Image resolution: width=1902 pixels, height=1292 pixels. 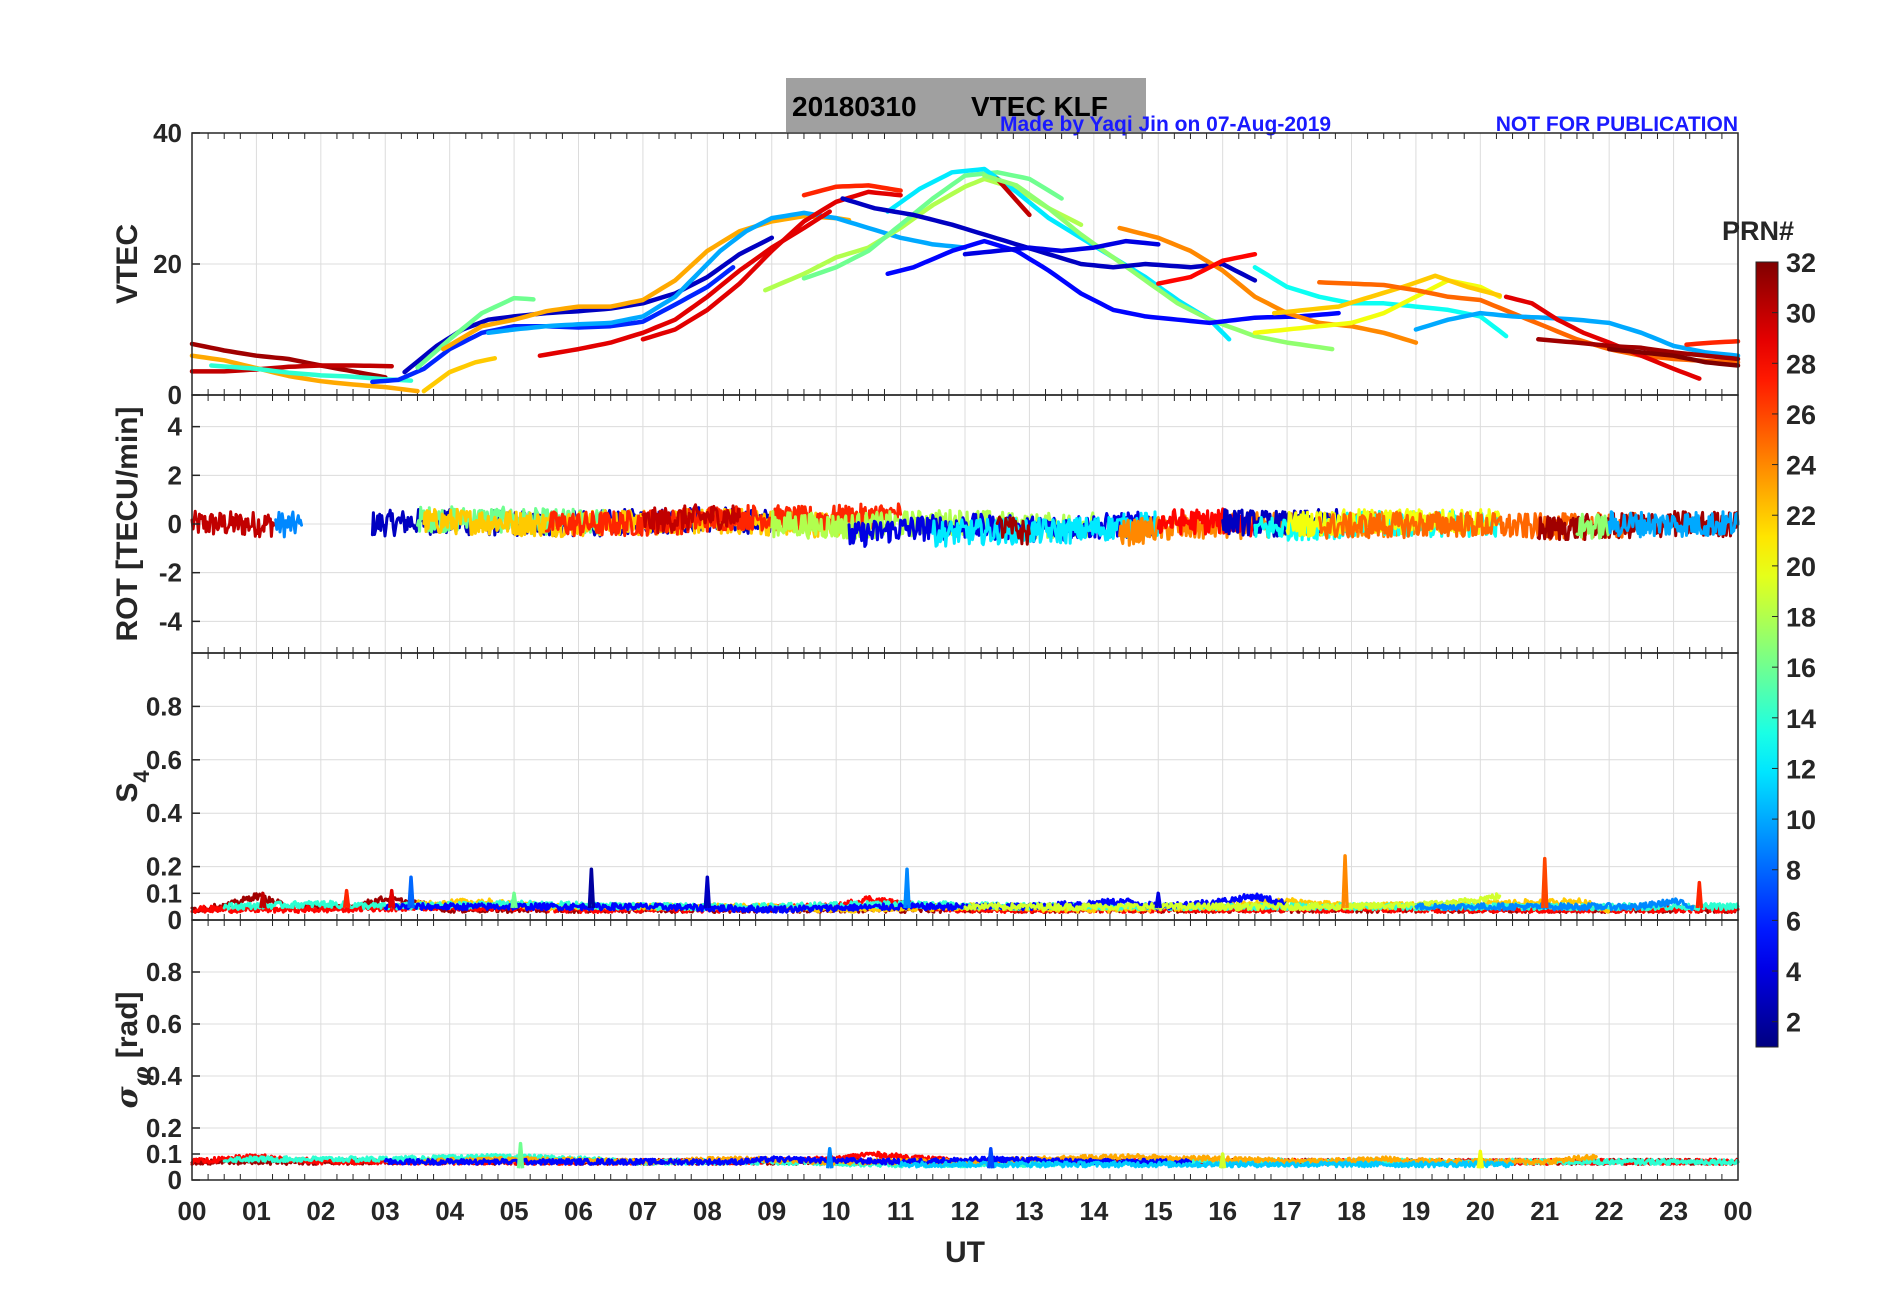 I want to click on x-tick-label: 03, so click(x=385, y=1211).